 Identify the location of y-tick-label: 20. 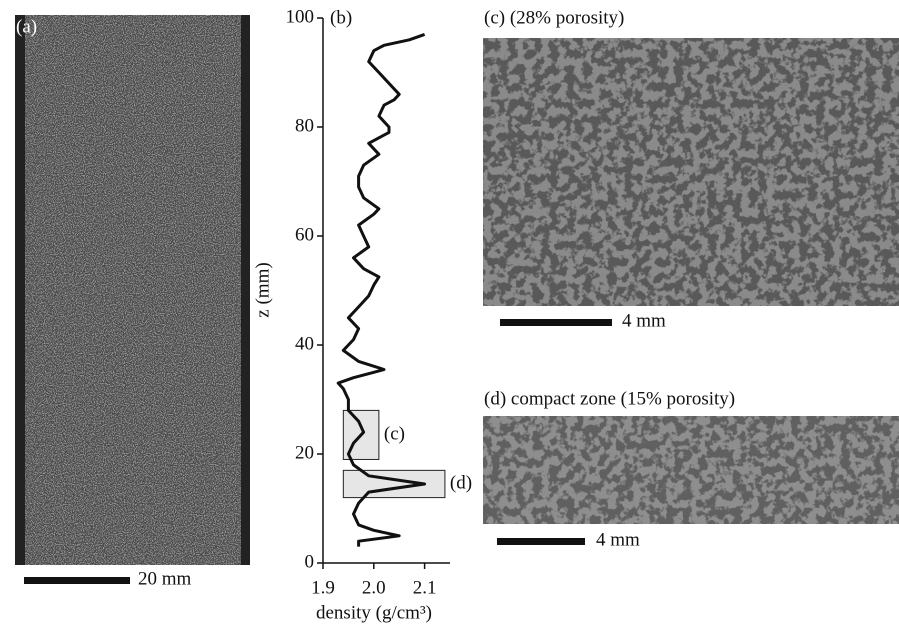
(304, 452).